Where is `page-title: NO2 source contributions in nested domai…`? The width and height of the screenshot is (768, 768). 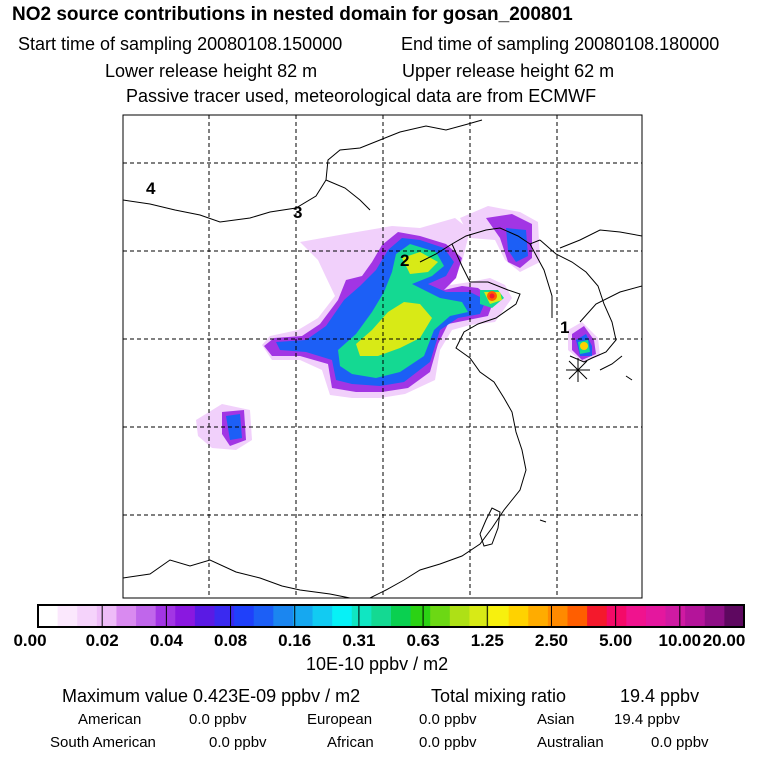 page-title: NO2 source contributions in nested domai… is located at coordinates (292, 14).